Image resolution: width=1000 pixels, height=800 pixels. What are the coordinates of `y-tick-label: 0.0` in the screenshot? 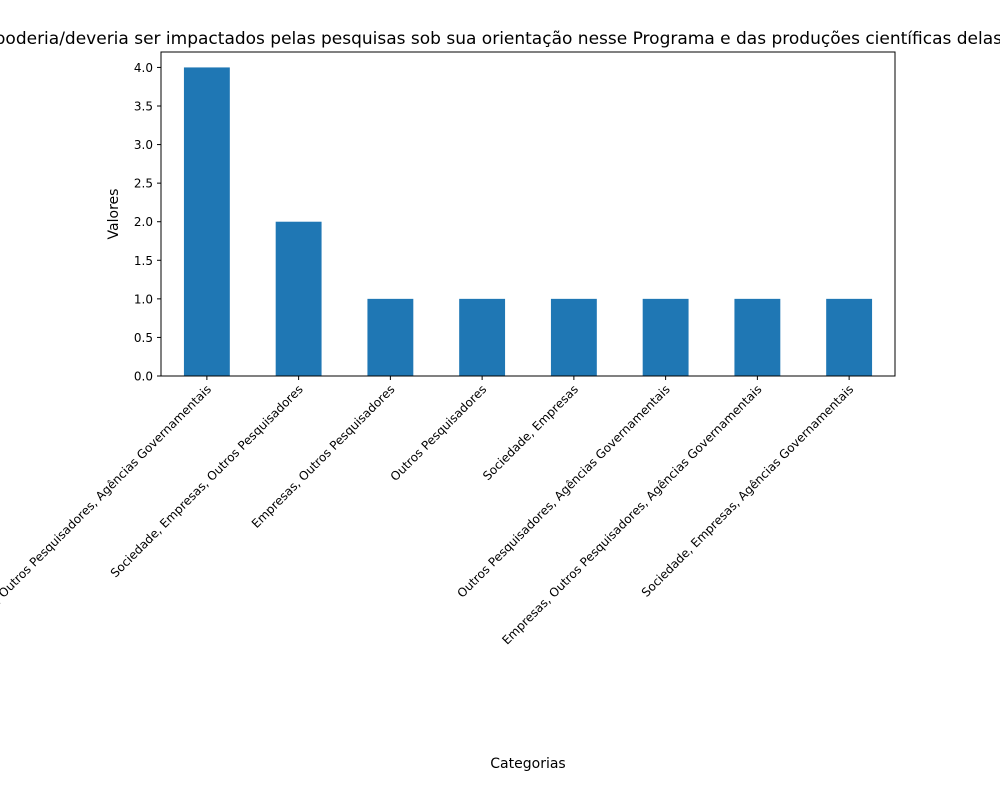 It's located at (143, 377).